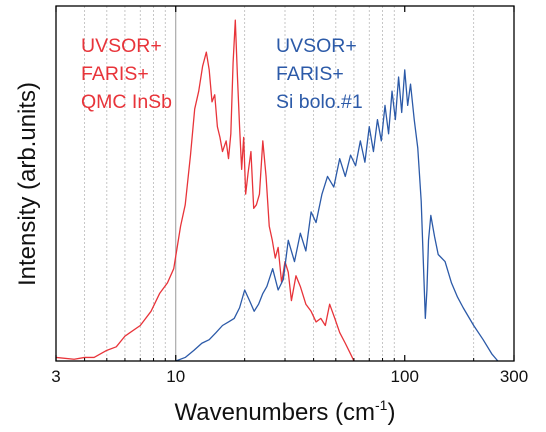 The height and width of the screenshot is (432, 546). What do you see at coordinates (405, 376) in the screenshot?
I see `x-tick-label: 100` at bounding box center [405, 376].